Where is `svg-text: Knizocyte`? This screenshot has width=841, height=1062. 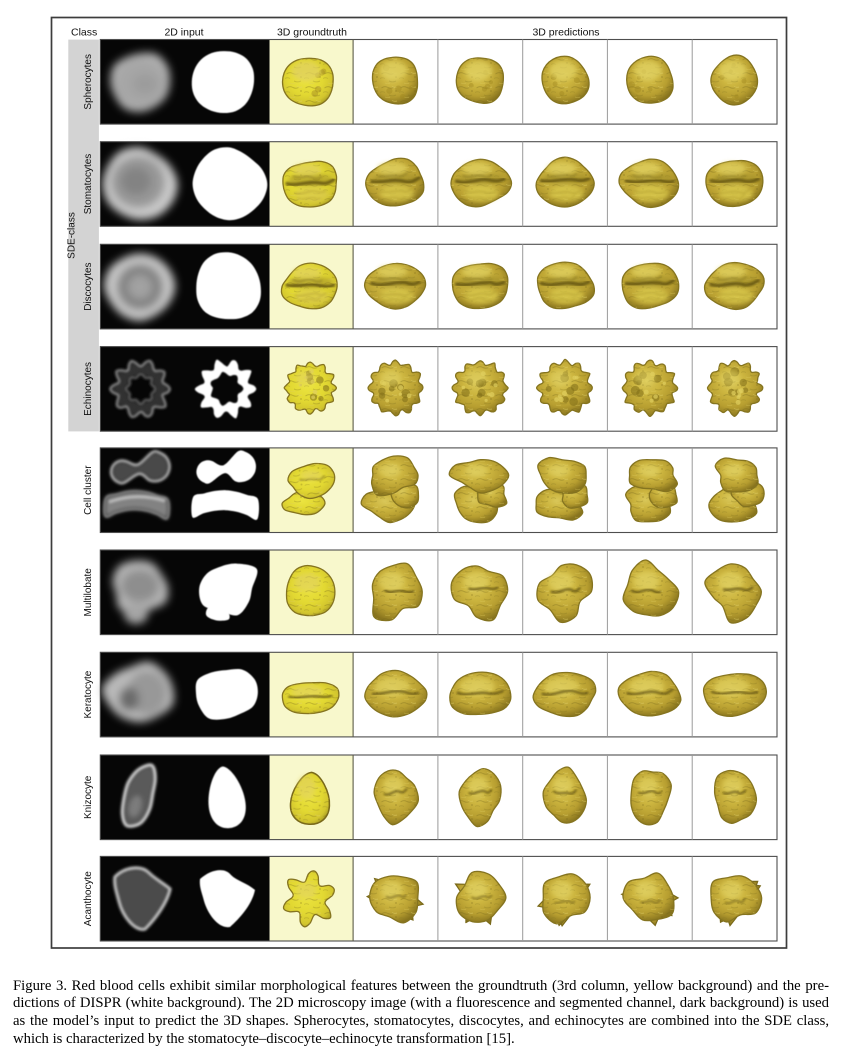 svg-text: Knizocyte is located at coordinates (88, 797).